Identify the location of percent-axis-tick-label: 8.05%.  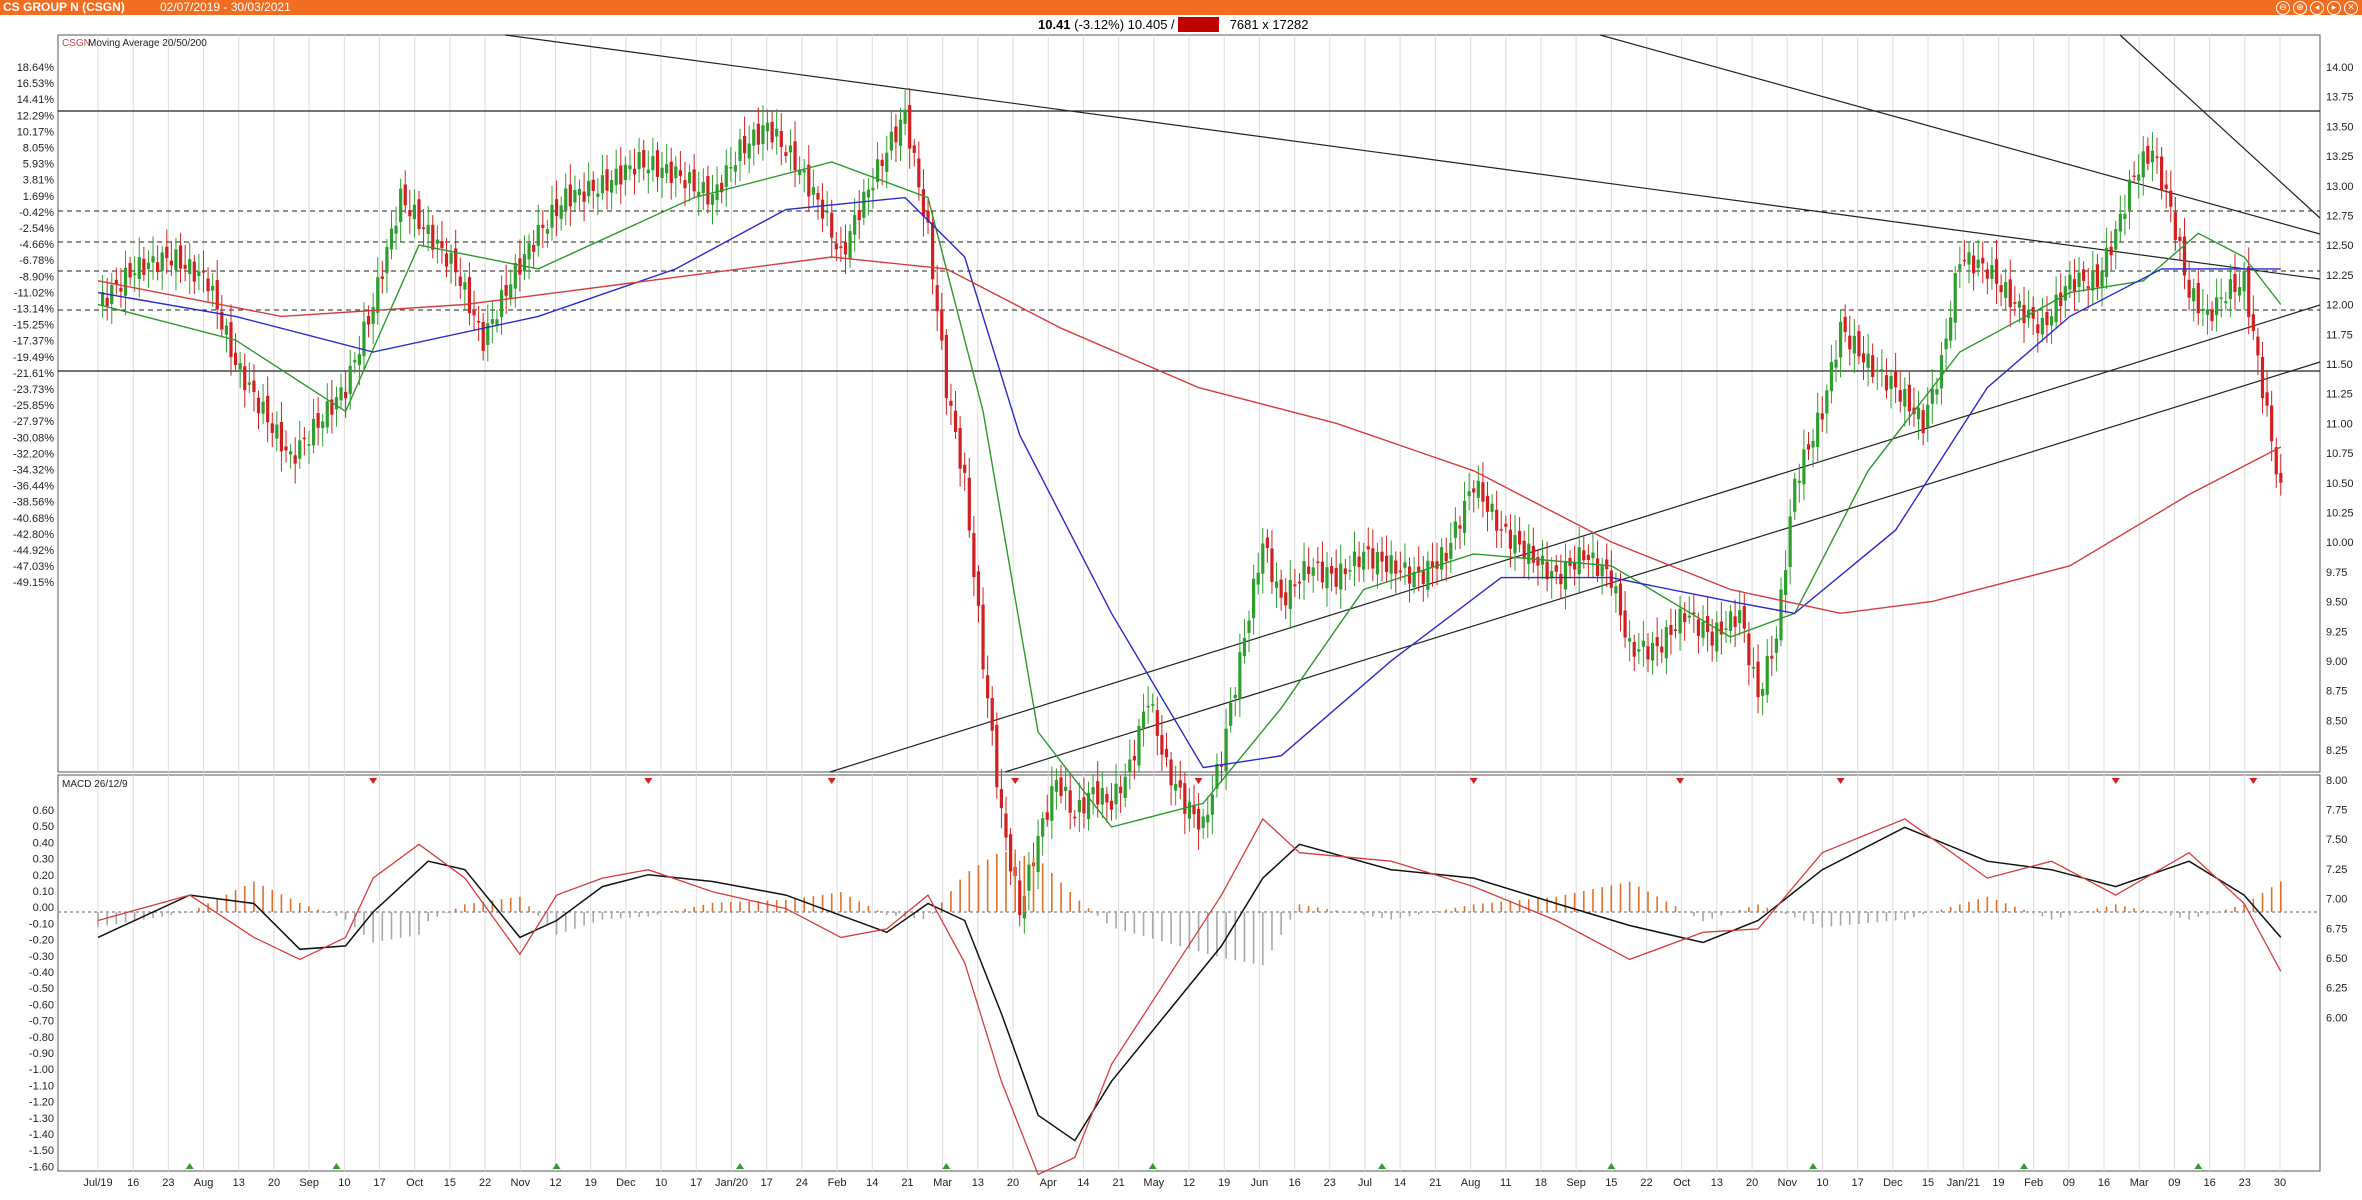
(38, 149).